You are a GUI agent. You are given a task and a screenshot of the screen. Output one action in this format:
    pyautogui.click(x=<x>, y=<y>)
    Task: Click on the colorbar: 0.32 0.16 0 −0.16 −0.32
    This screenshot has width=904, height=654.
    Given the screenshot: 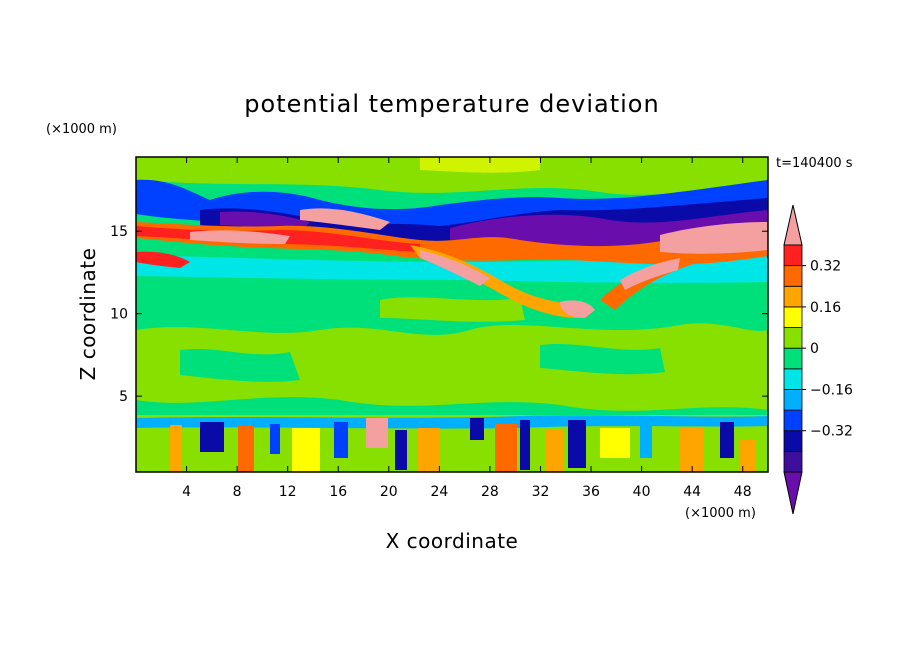 What is the action you would take?
    pyautogui.click(x=818, y=359)
    